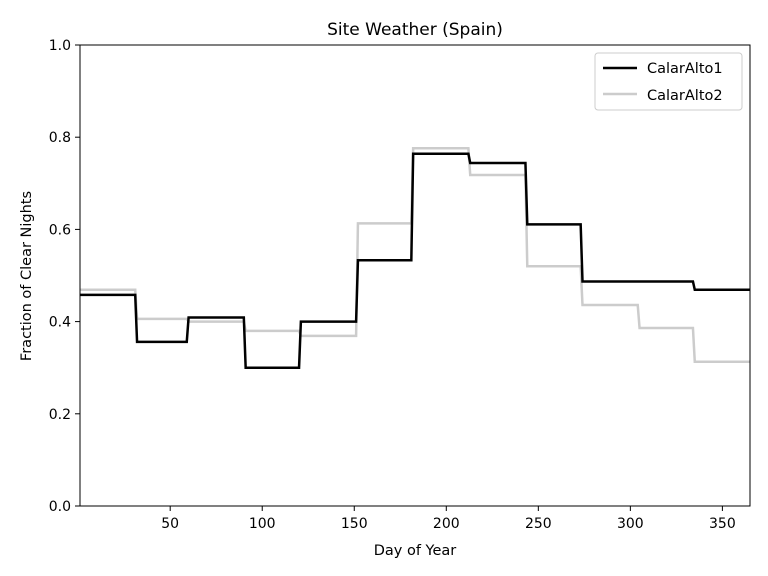  I want to click on x-tick-label: 200, so click(446, 524).